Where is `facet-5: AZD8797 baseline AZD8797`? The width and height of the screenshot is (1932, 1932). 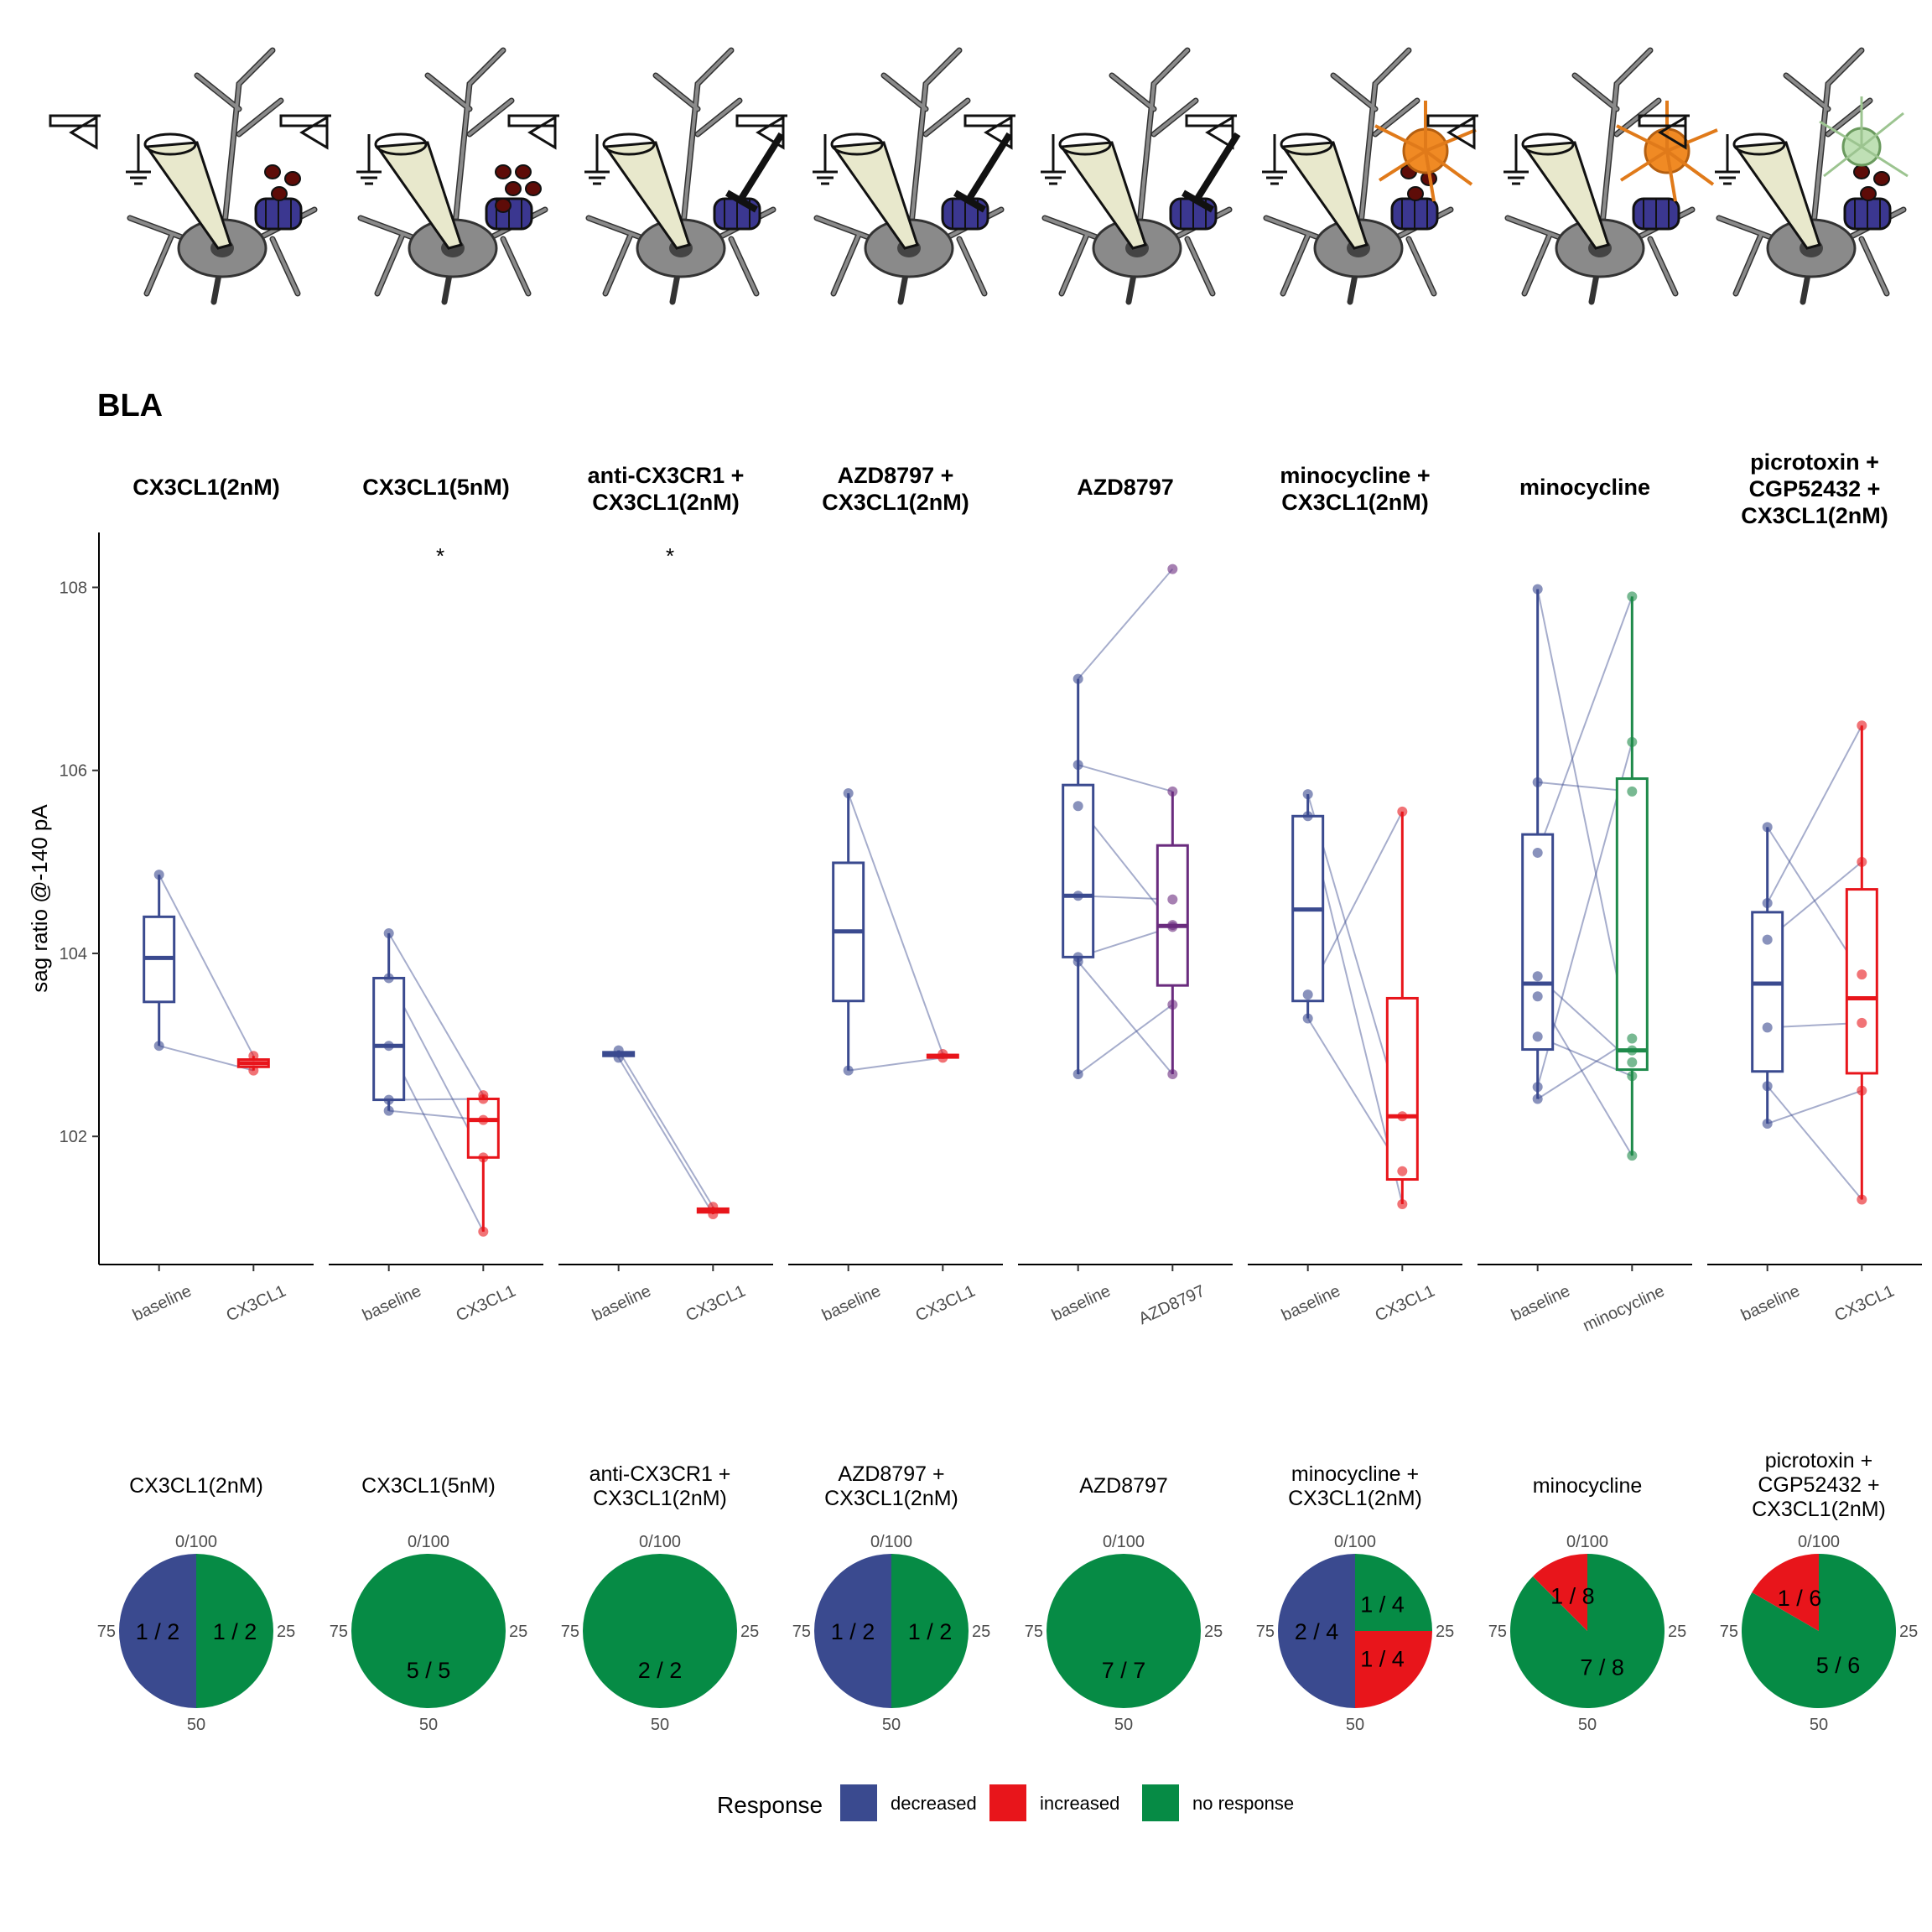
facet-5: AZD8797 baseline AZD8797 is located at coordinates (1125, 901).